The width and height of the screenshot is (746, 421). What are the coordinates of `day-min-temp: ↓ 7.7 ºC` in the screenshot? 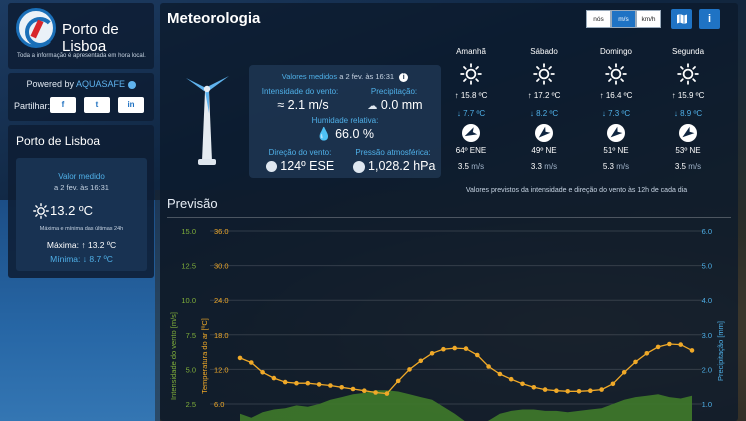 It's located at (471, 113).